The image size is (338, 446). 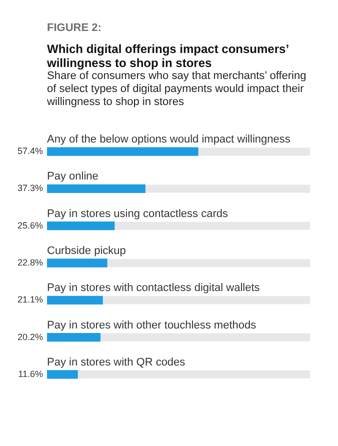 I want to click on data-label: 25.6%, so click(x=30, y=225).